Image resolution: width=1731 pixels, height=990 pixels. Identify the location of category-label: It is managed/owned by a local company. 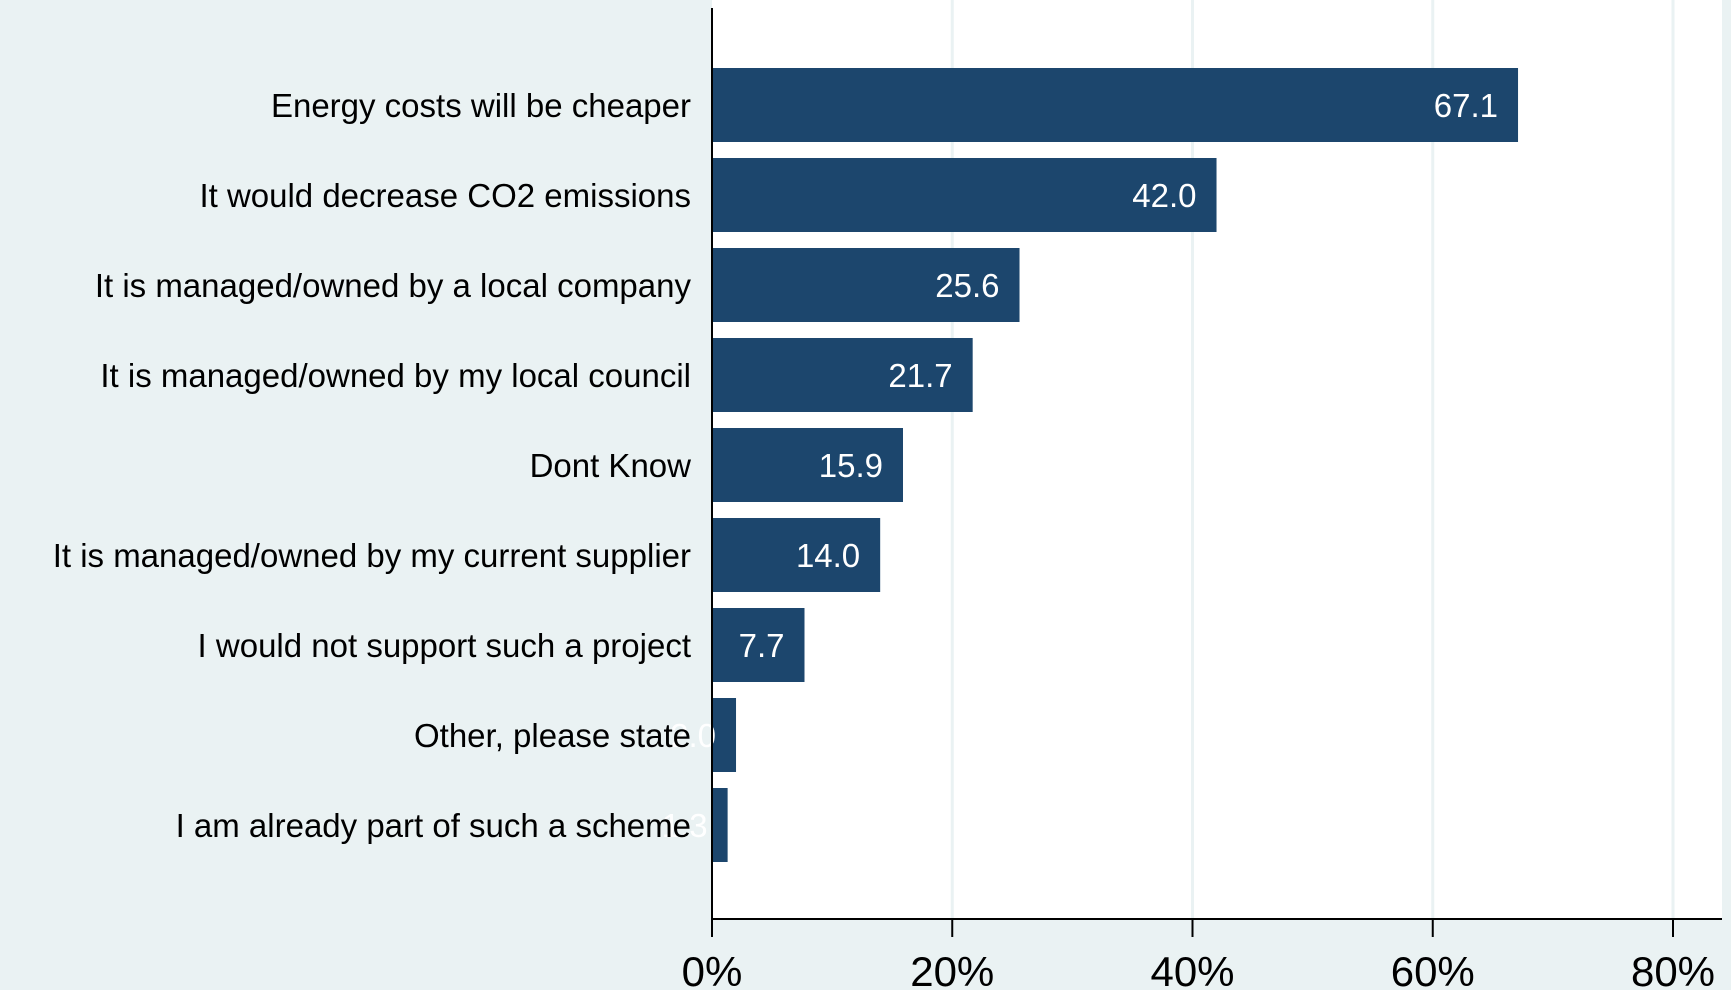
(393, 285).